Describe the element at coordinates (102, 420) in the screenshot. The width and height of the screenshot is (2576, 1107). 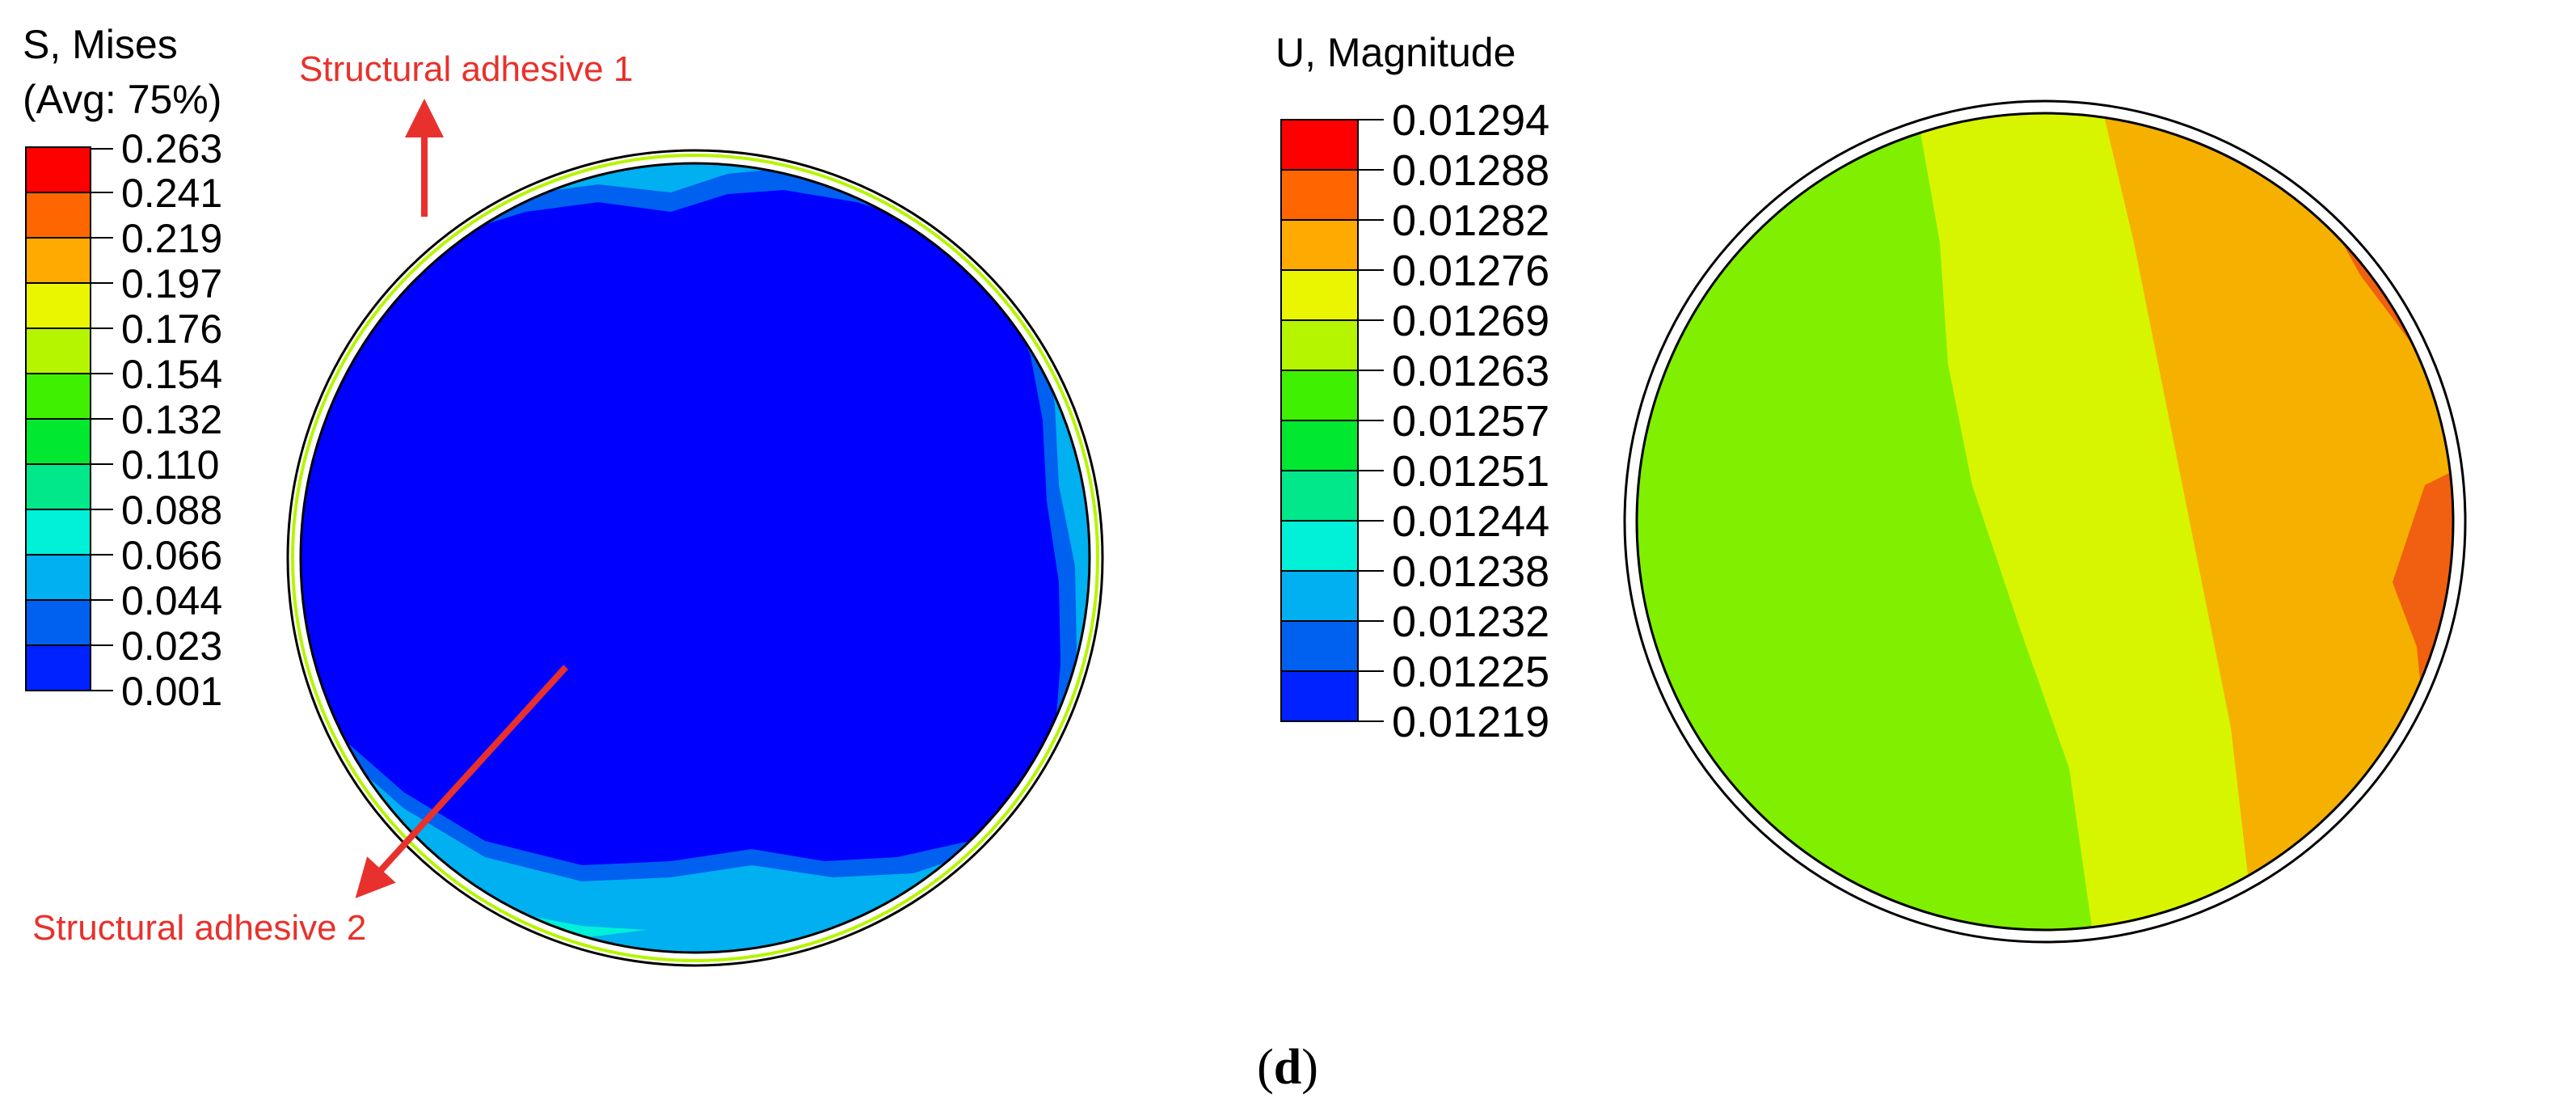
I see `stress-legend-ticks` at that location.